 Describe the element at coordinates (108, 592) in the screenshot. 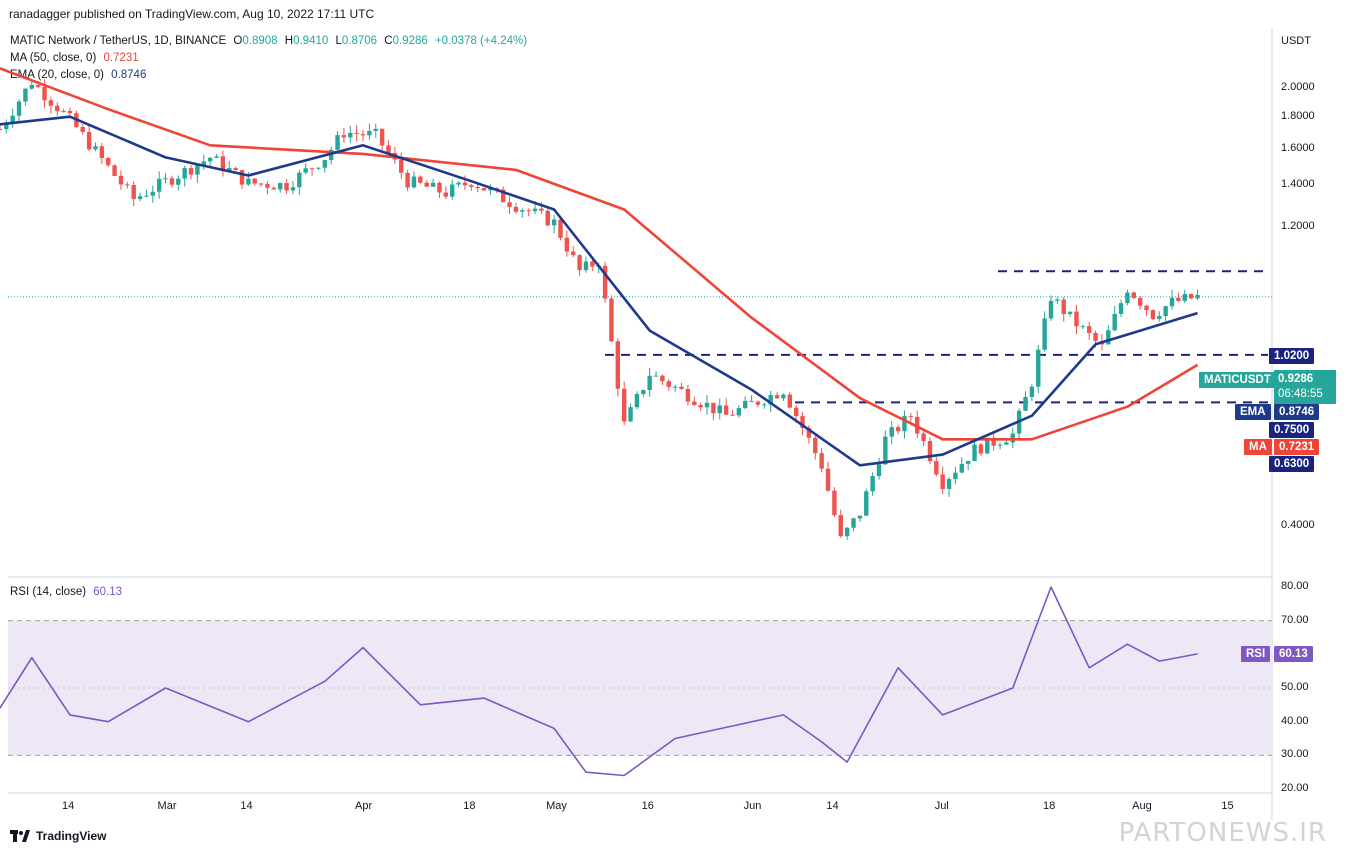

I see `rsi-legend-value: 60.13` at that location.